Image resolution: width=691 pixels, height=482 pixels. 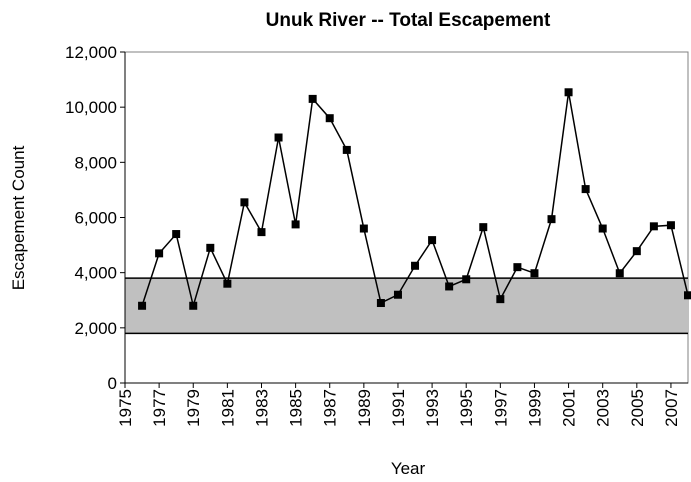 What do you see at coordinates (261, 408) in the screenshot?
I see `x-tick-label: 1983` at bounding box center [261, 408].